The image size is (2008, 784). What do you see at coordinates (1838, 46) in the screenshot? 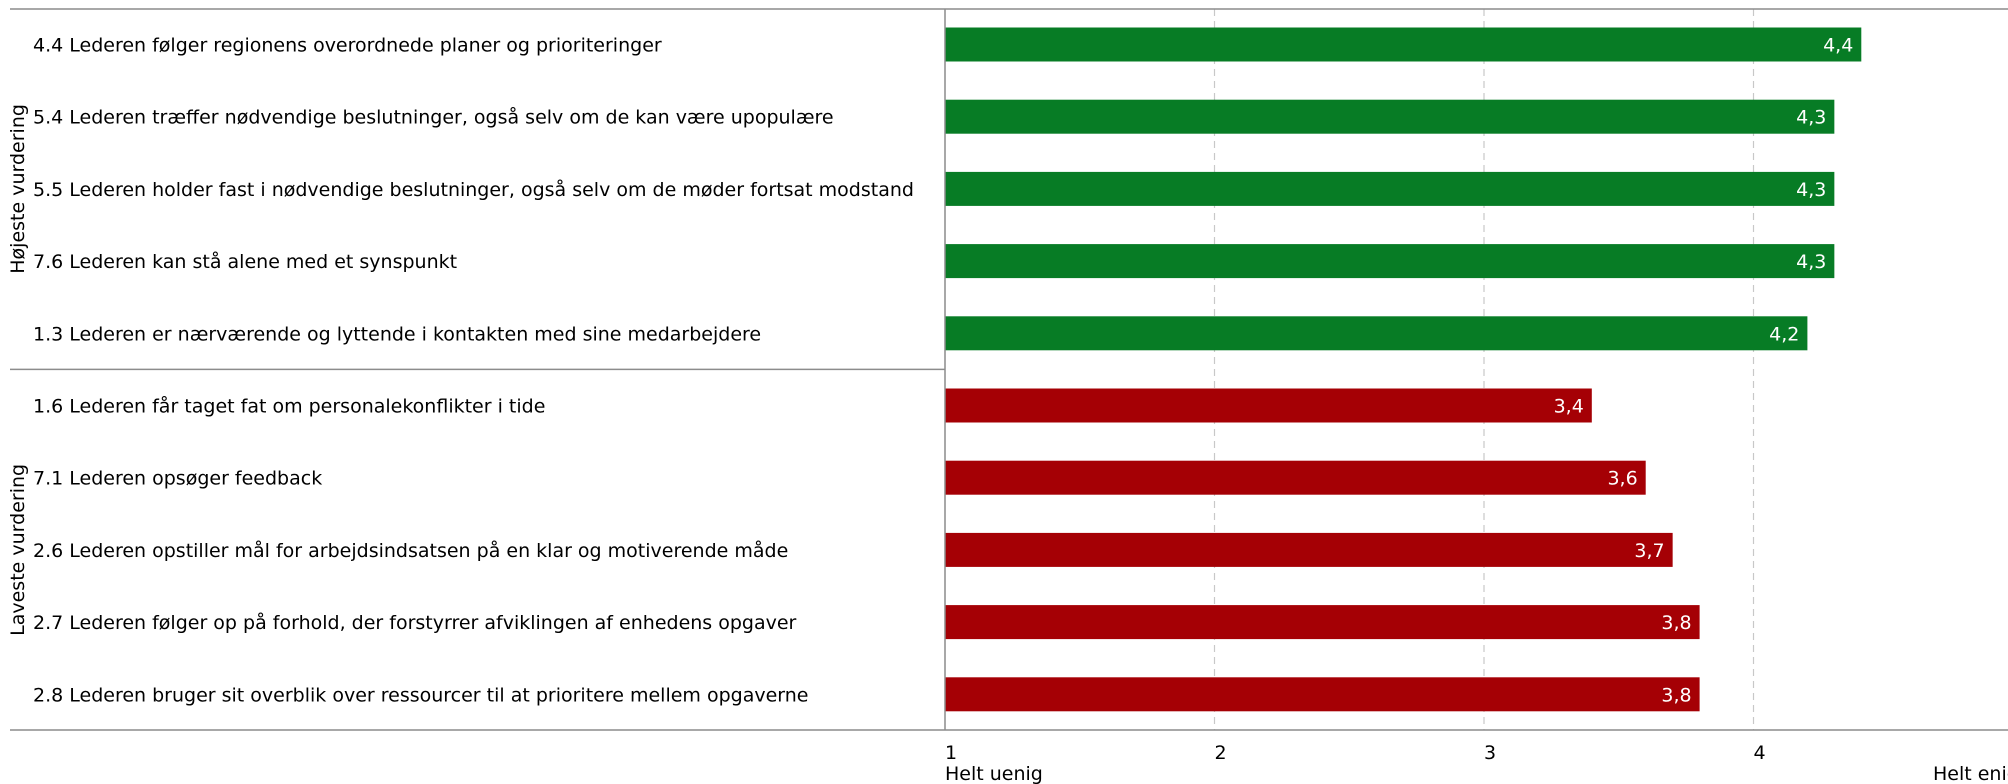
I see `data-label: 4,4` at bounding box center [1838, 46].